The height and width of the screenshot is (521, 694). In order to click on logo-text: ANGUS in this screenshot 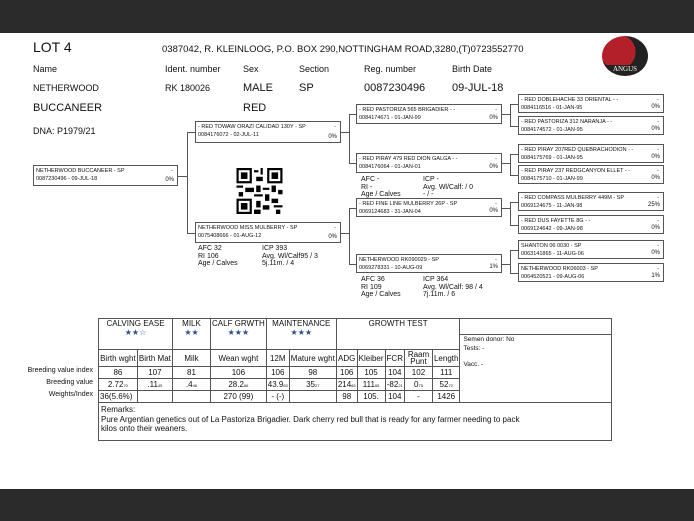, I will do `click(625, 69)`.